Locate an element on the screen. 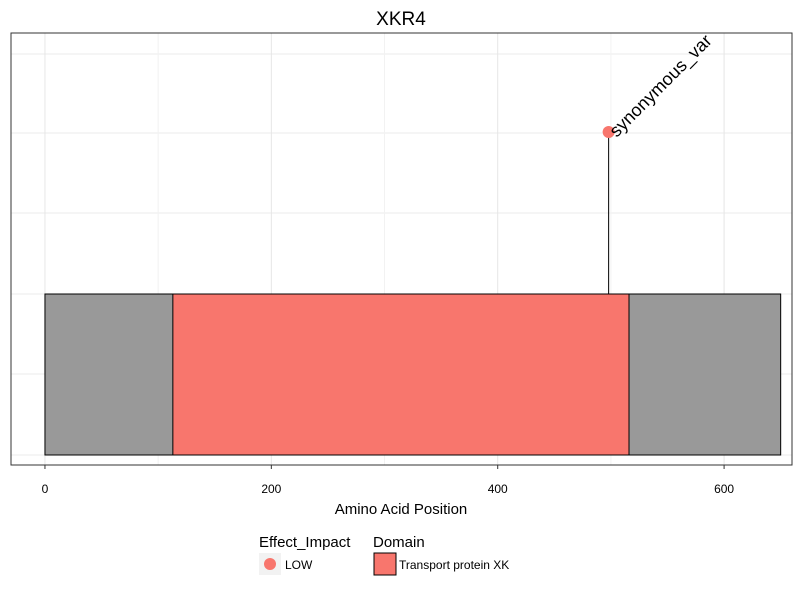  chart-title: XKR4 is located at coordinates (401, 19).